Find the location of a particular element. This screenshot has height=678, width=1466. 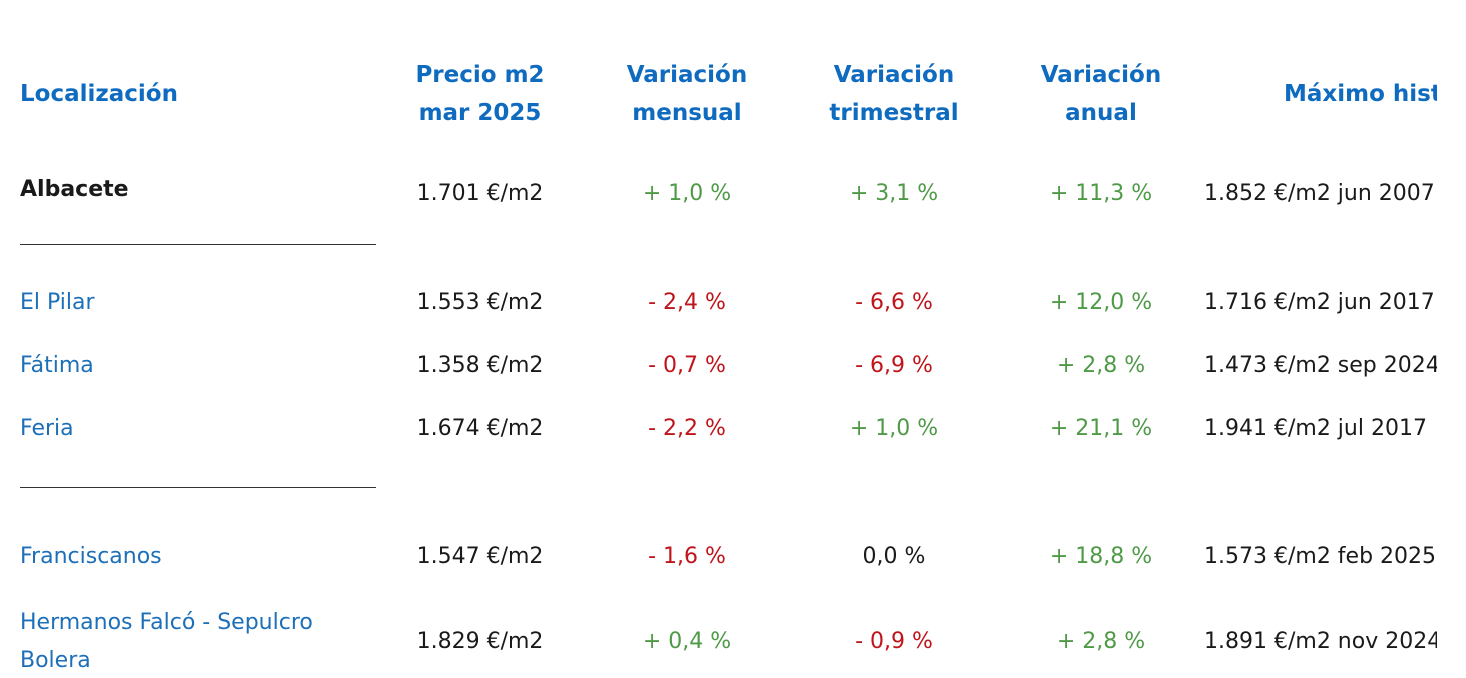

location-link: Feria is located at coordinates (47, 428).